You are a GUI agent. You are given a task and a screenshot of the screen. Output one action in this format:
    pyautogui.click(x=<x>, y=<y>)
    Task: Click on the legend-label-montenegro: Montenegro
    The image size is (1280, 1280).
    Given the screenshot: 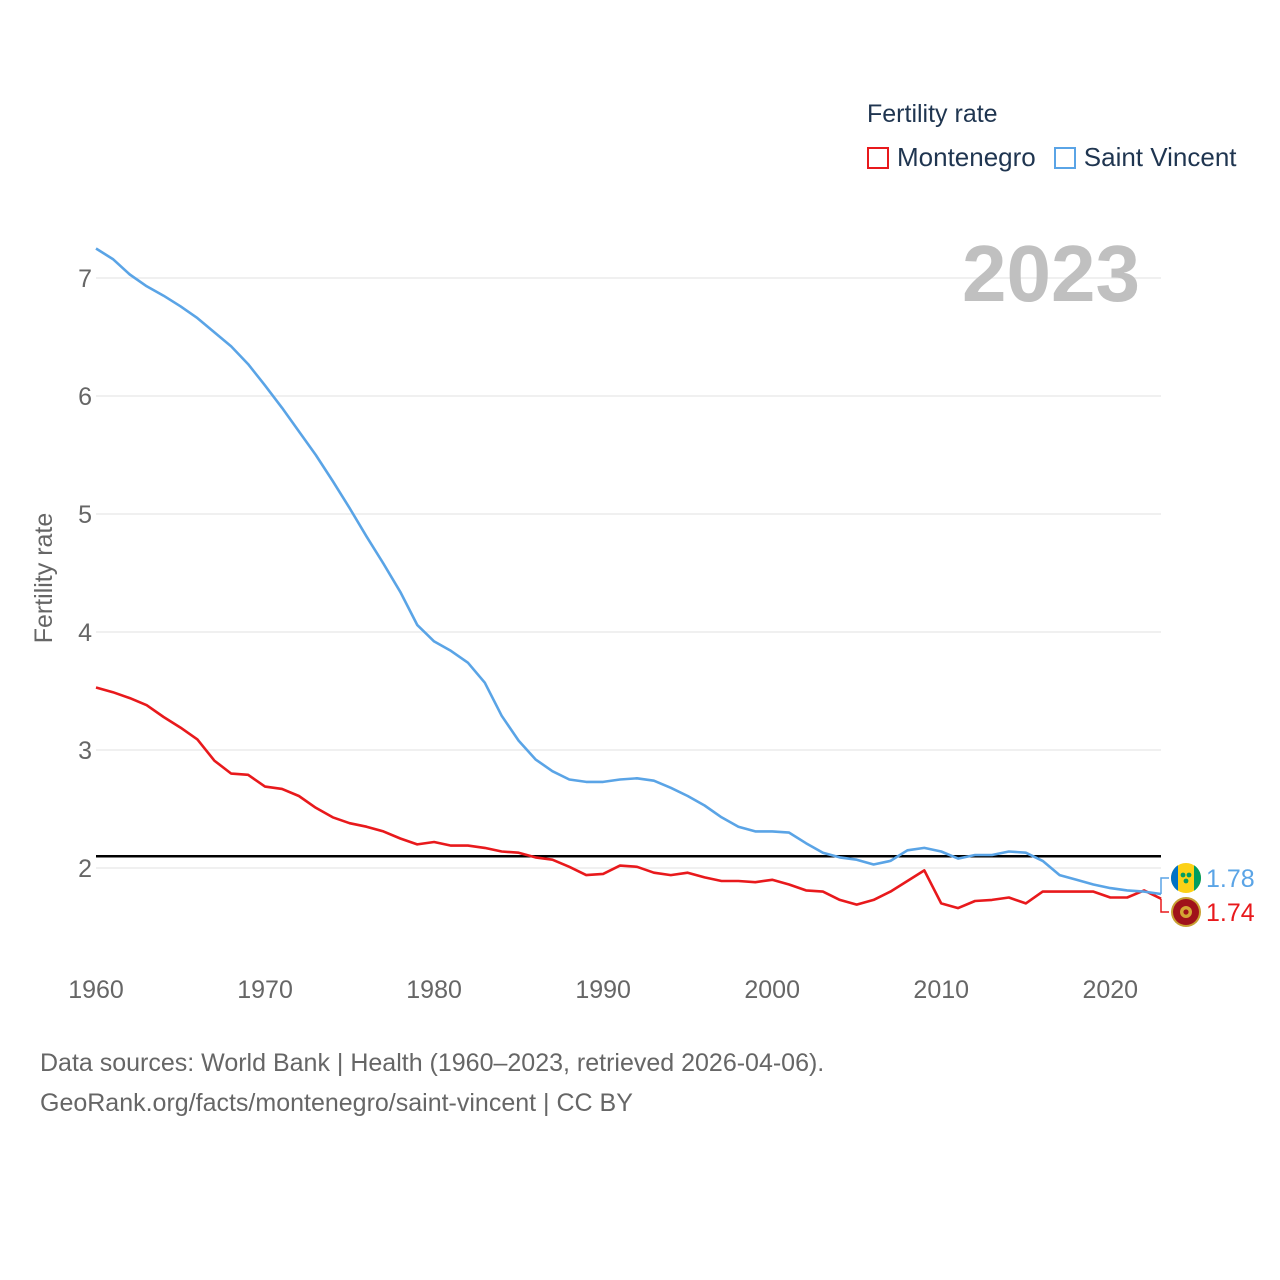 What is the action you would take?
    pyautogui.click(x=966, y=157)
    